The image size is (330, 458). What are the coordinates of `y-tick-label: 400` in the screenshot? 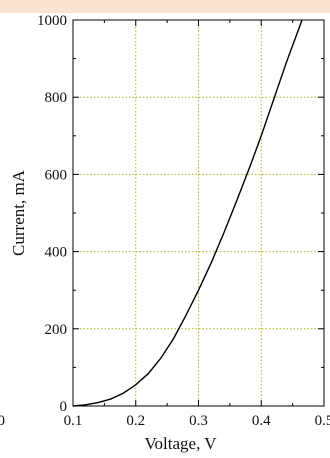 It's located at (56, 253).